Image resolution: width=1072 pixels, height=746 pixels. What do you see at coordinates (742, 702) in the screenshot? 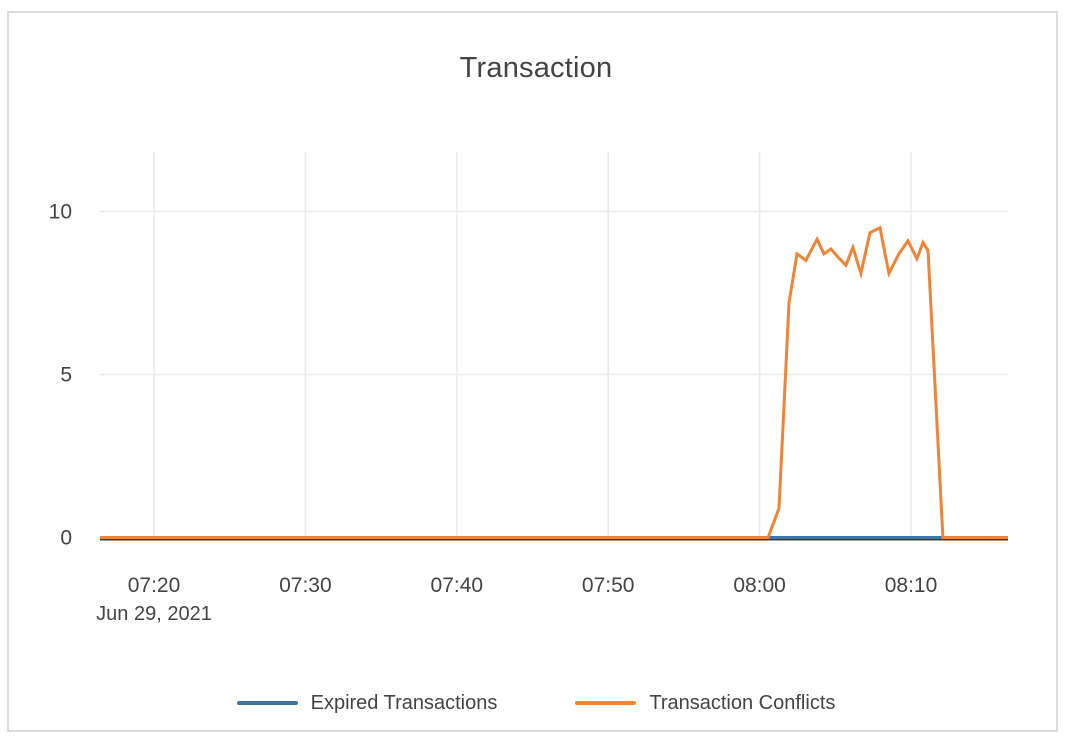
I see `legend-label-transaction-conflicts: Transaction Conflicts` at bounding box center [742, 702].